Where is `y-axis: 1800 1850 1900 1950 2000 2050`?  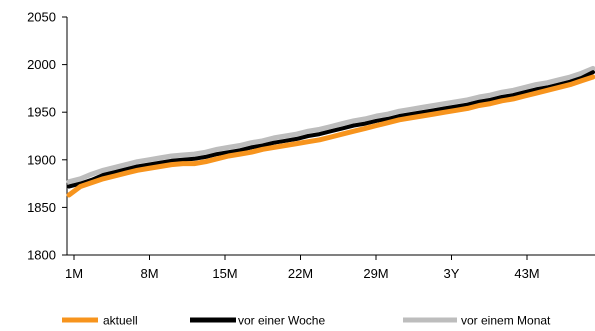
y-axis: 1800 1850 1900 1950 2000 2050 is located at coordinates (47, 136).